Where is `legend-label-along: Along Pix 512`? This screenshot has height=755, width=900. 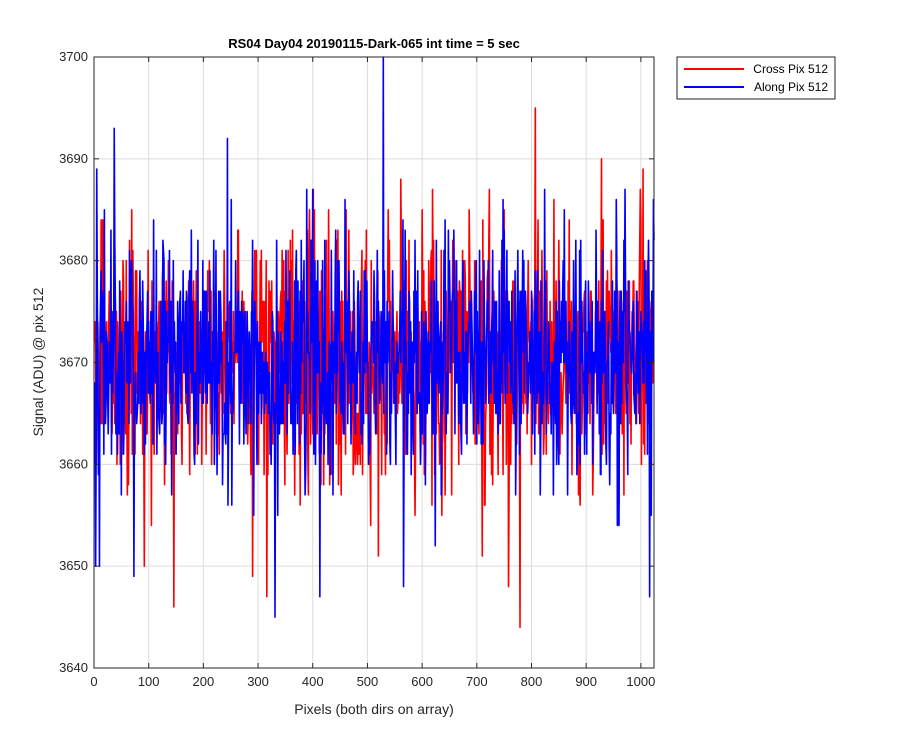
legend-label-along: Along Pix 512 is located at coordinates (791, 87).